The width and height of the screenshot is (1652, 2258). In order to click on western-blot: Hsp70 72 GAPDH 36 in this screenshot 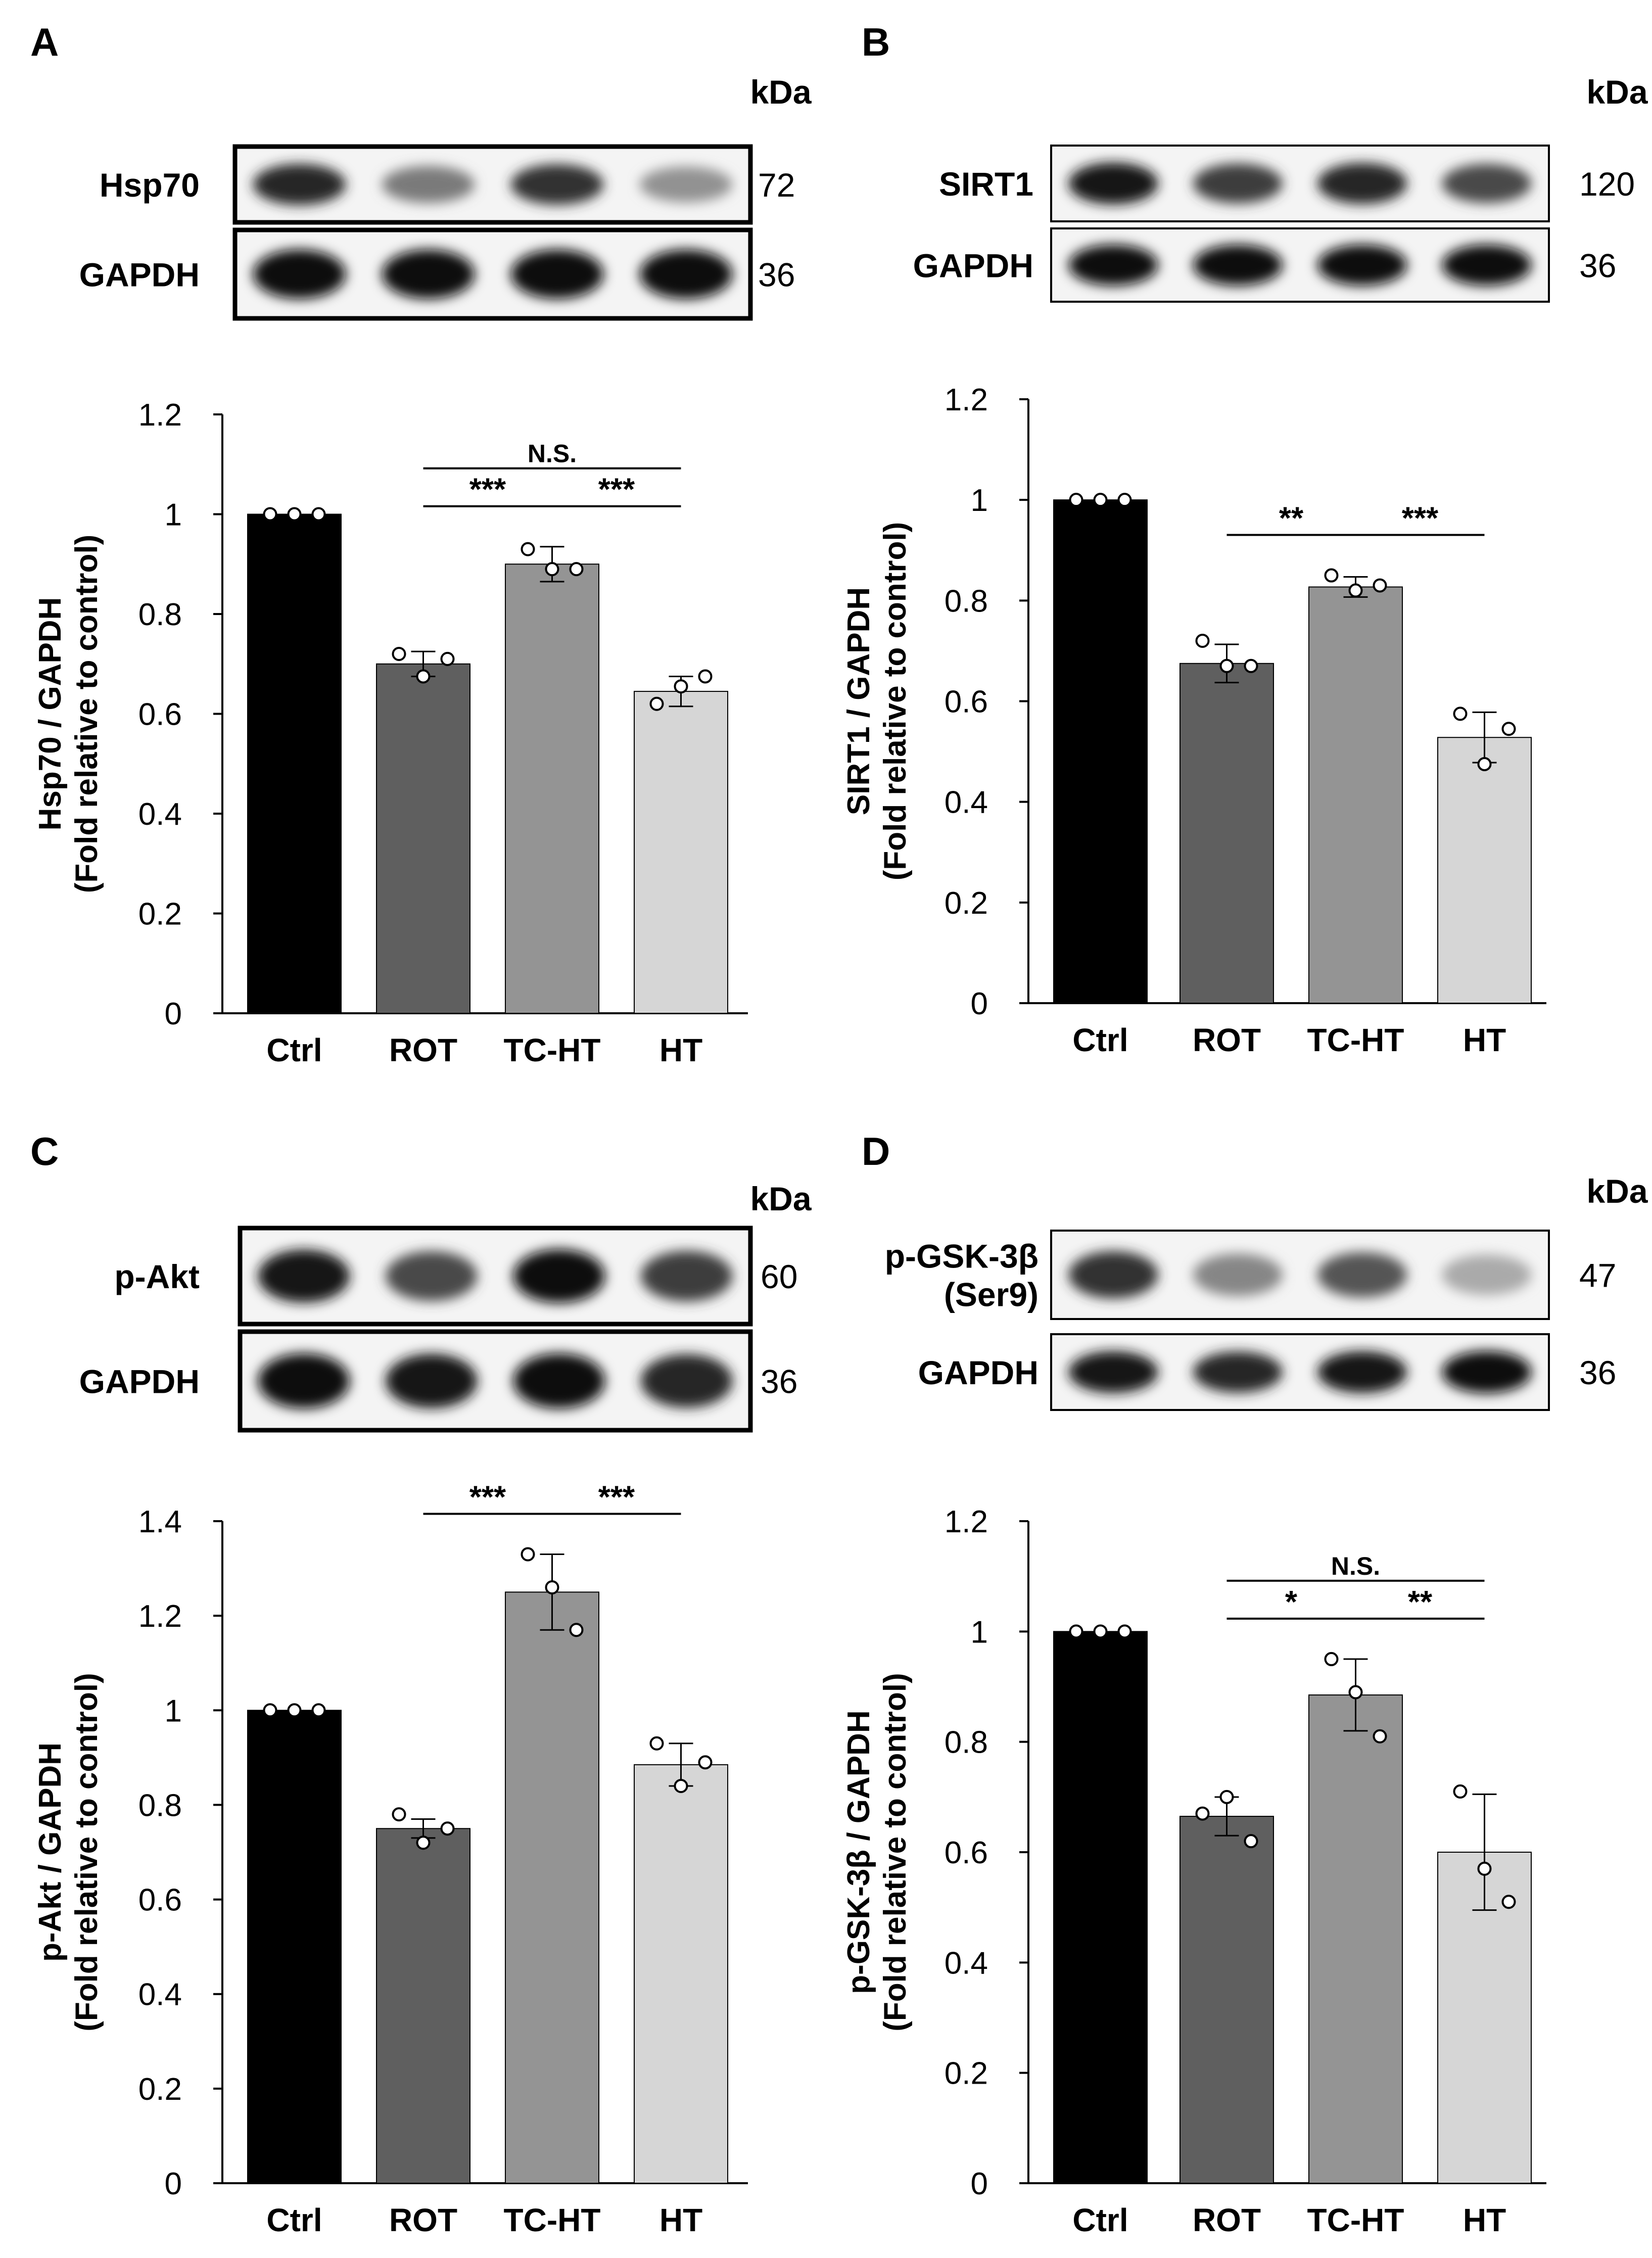, I will do `click(437, 232)`.